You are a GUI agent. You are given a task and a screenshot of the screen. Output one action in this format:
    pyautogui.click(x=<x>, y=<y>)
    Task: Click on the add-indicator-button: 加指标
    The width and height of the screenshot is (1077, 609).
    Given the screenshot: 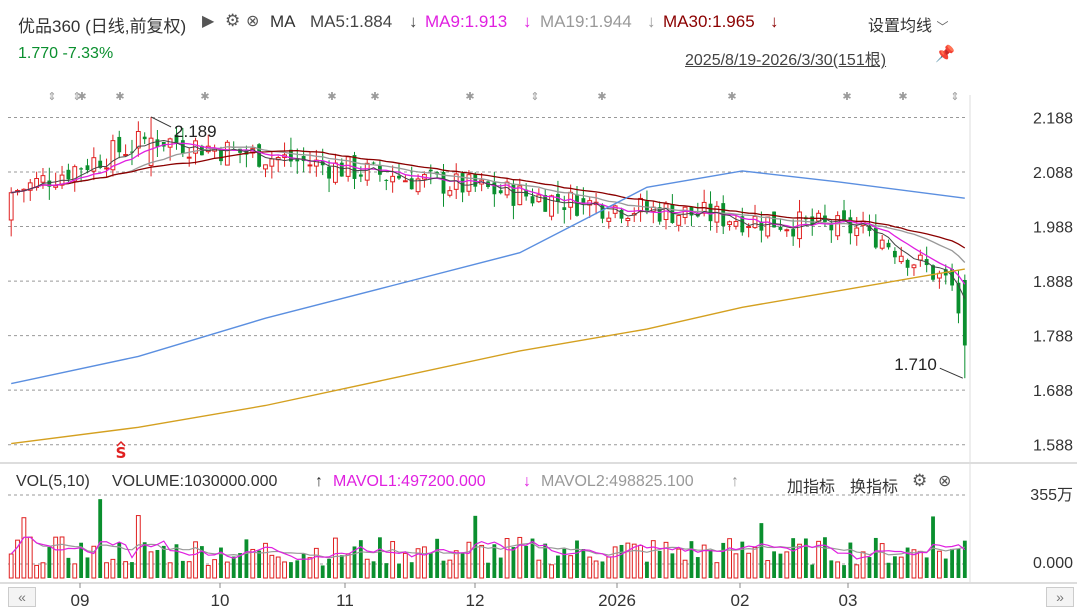 What is the action you would take?
    pyautogui.click(x=811, y=487)
    